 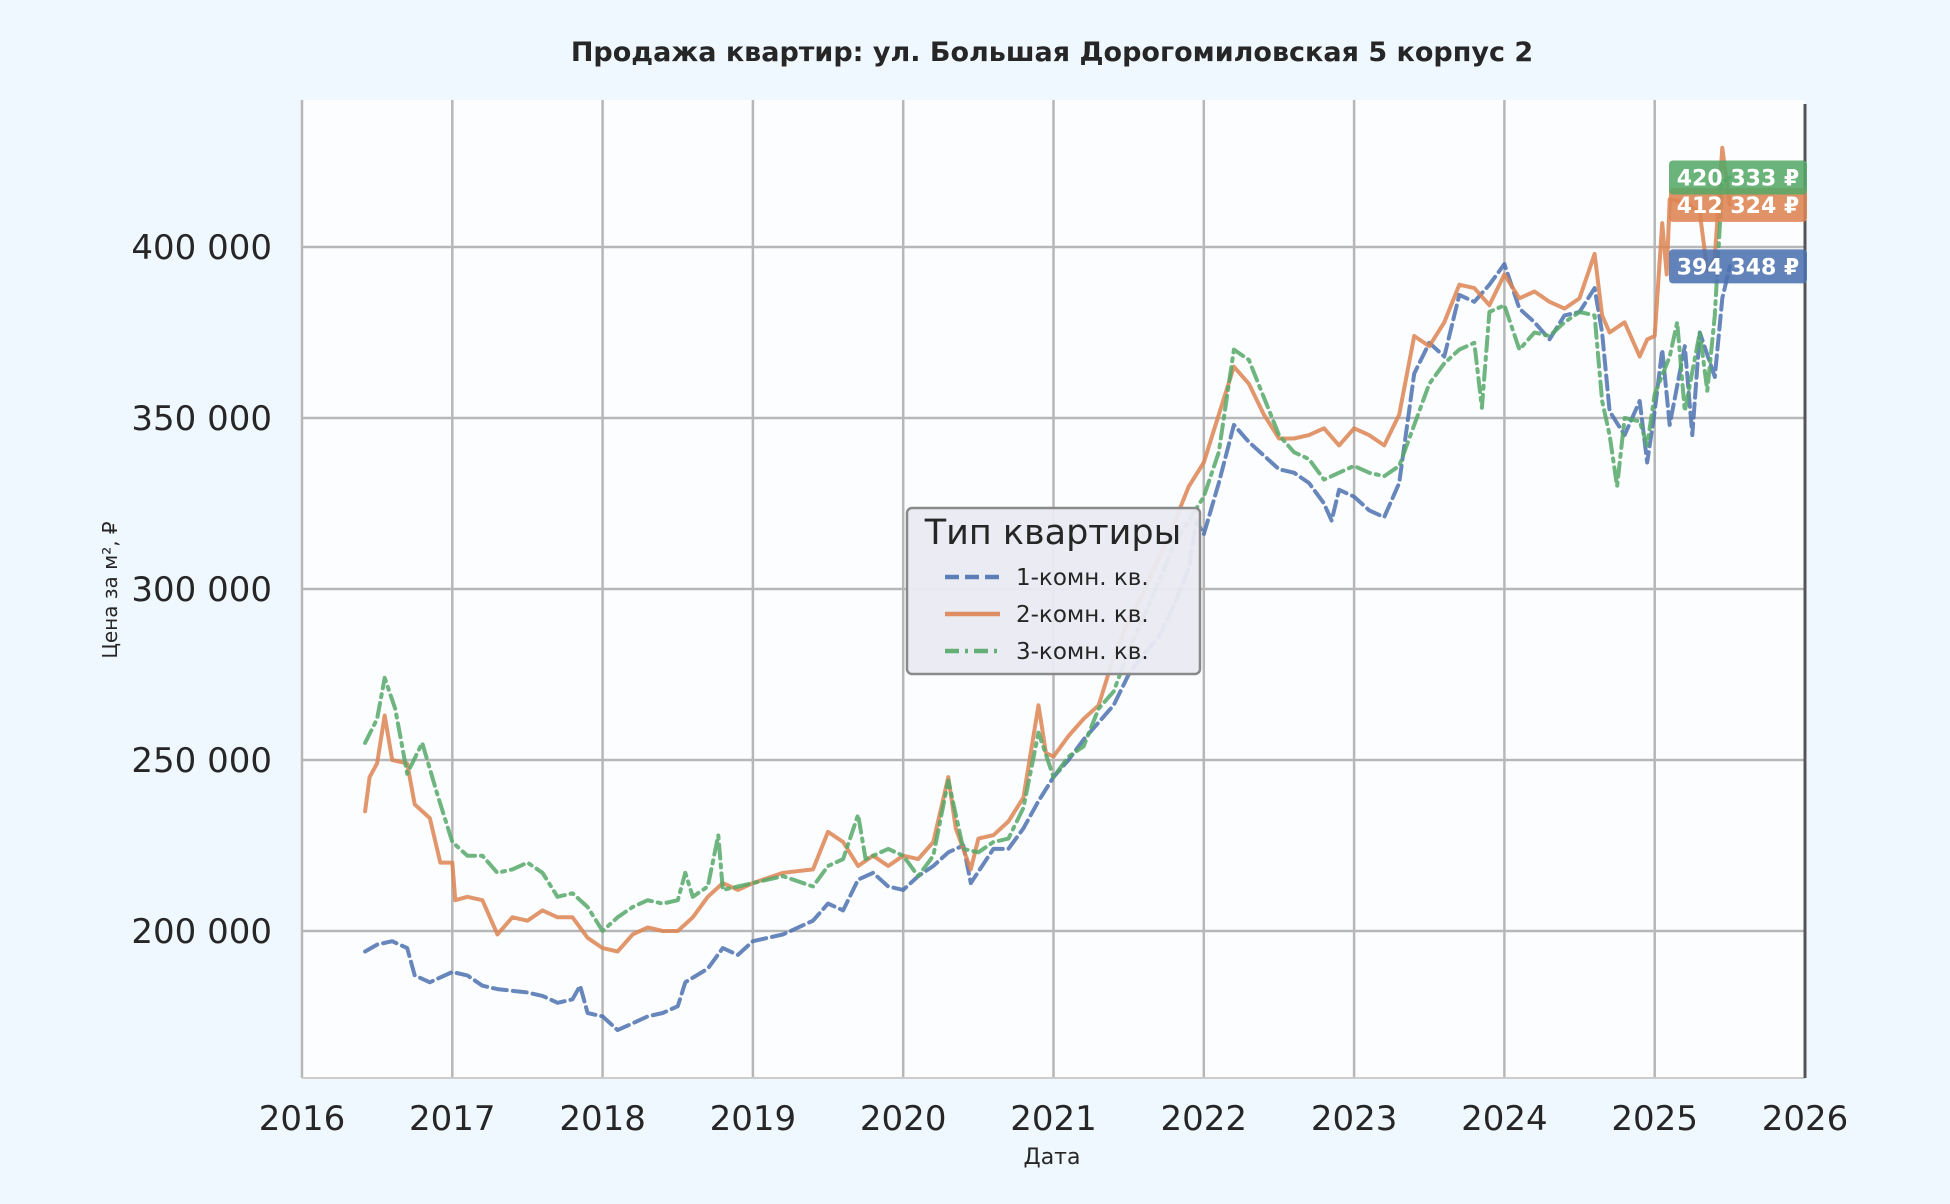 I want to click on x-tick-label: 2022, so click(x=1204, y=1119).